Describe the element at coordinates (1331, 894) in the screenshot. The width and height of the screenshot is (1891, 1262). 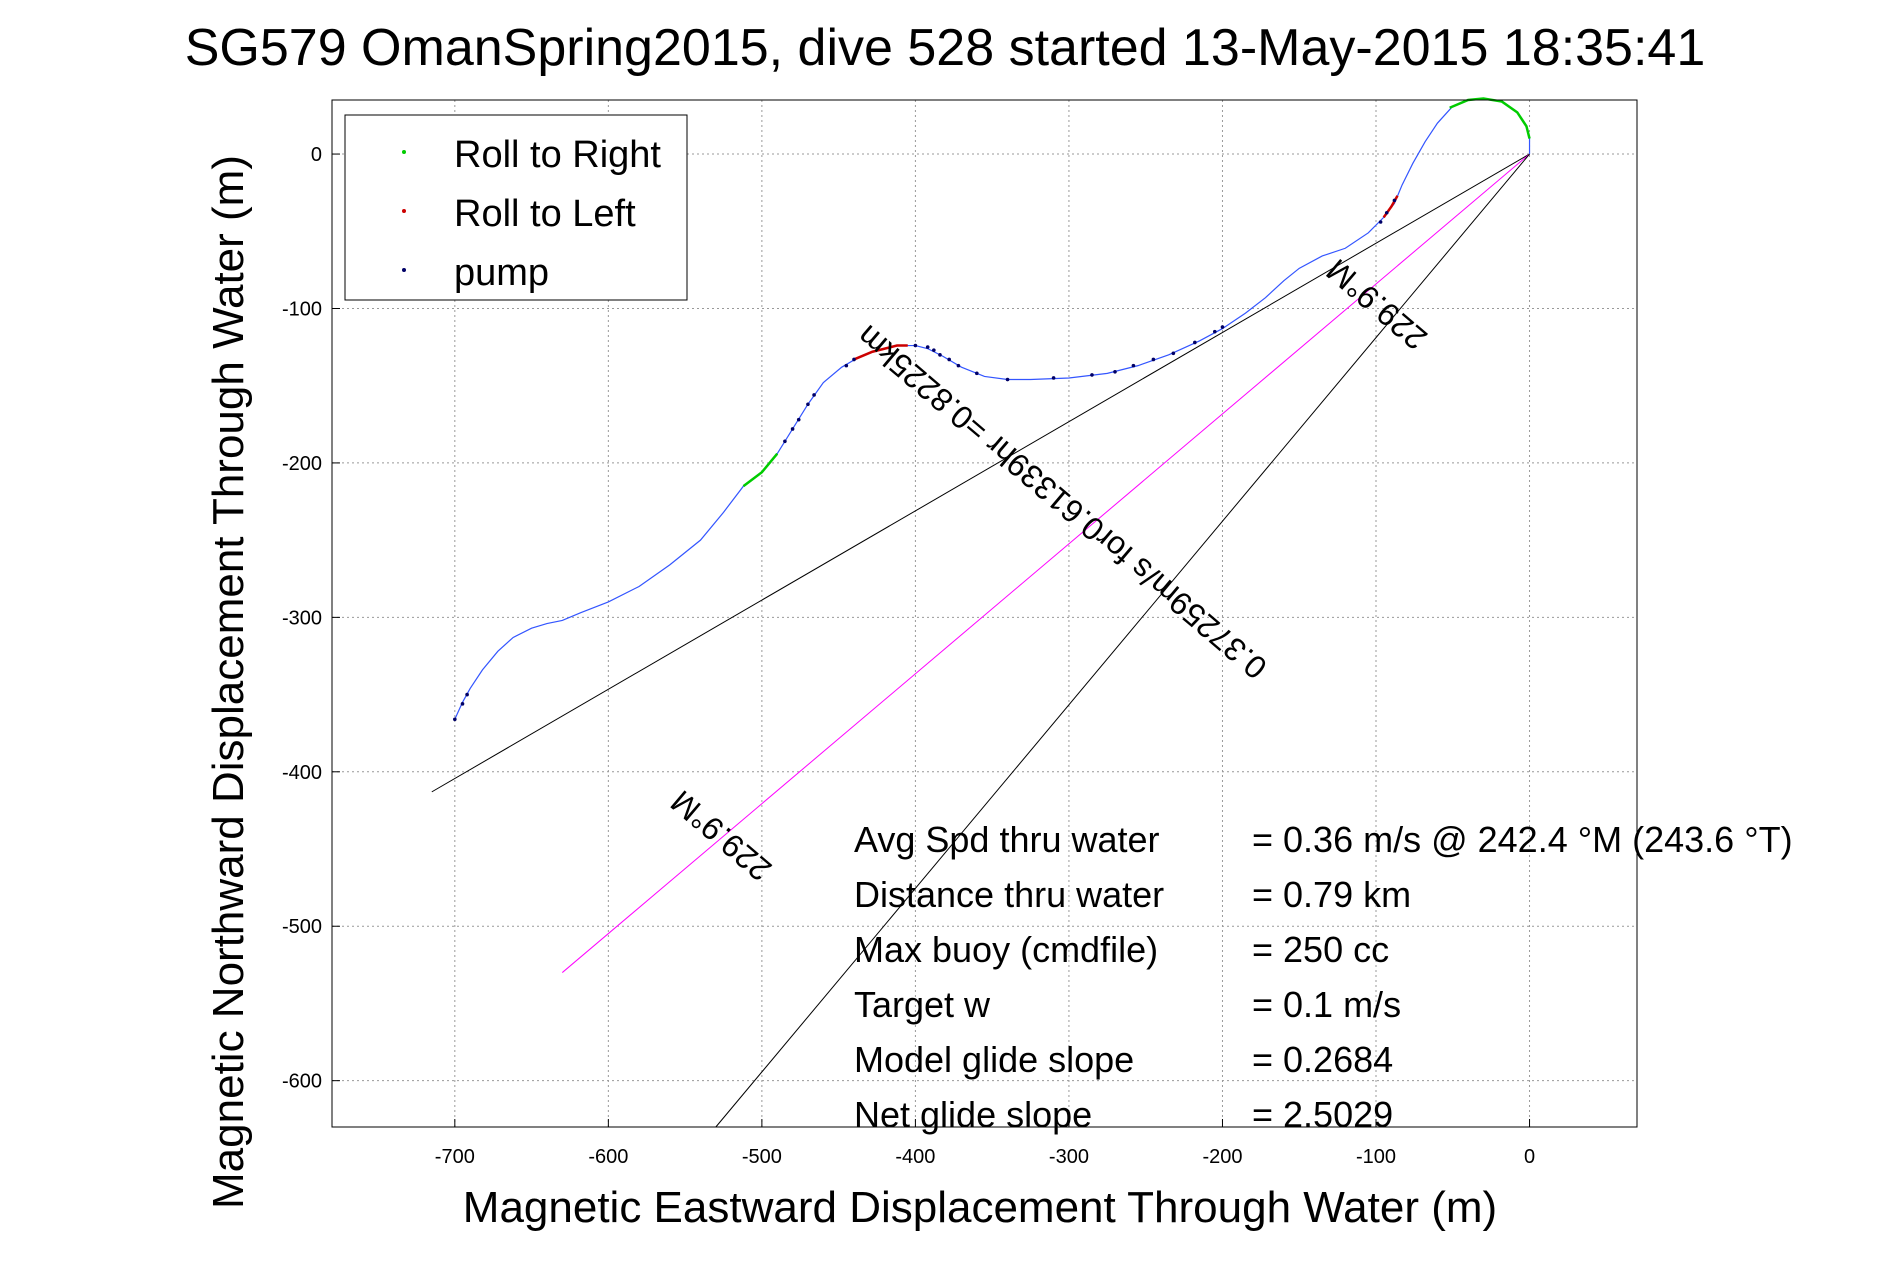
I see `stat-value: = 0.79 km` at that location.